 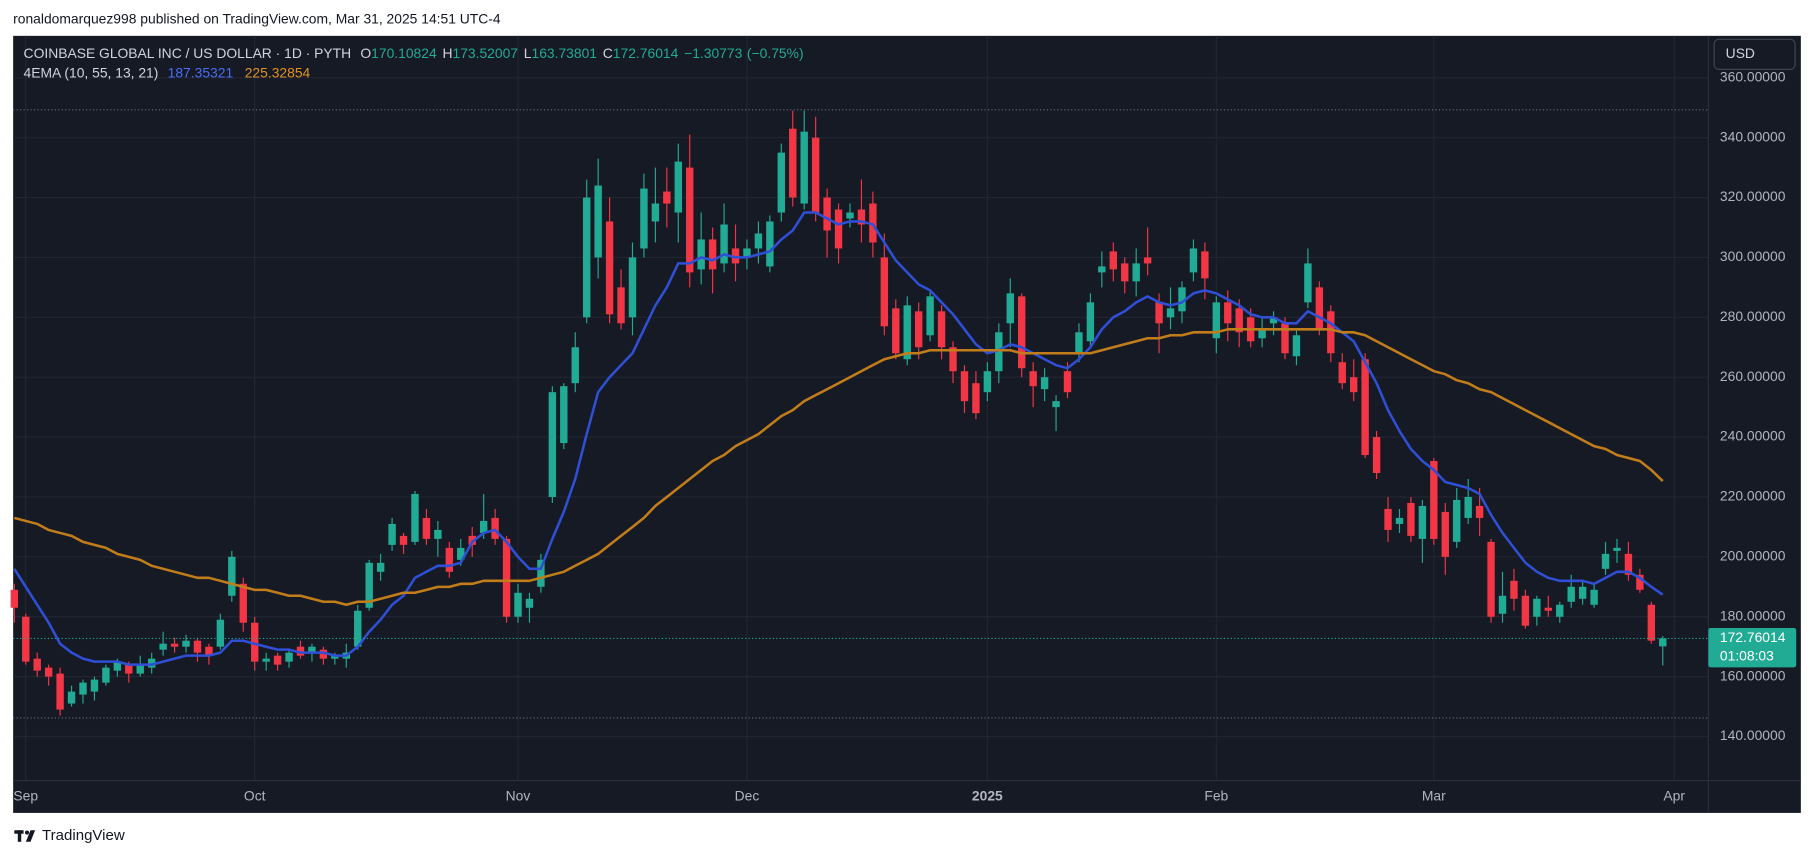 I want to click on x-tick-label: Sep, so click(x=25, y=795).